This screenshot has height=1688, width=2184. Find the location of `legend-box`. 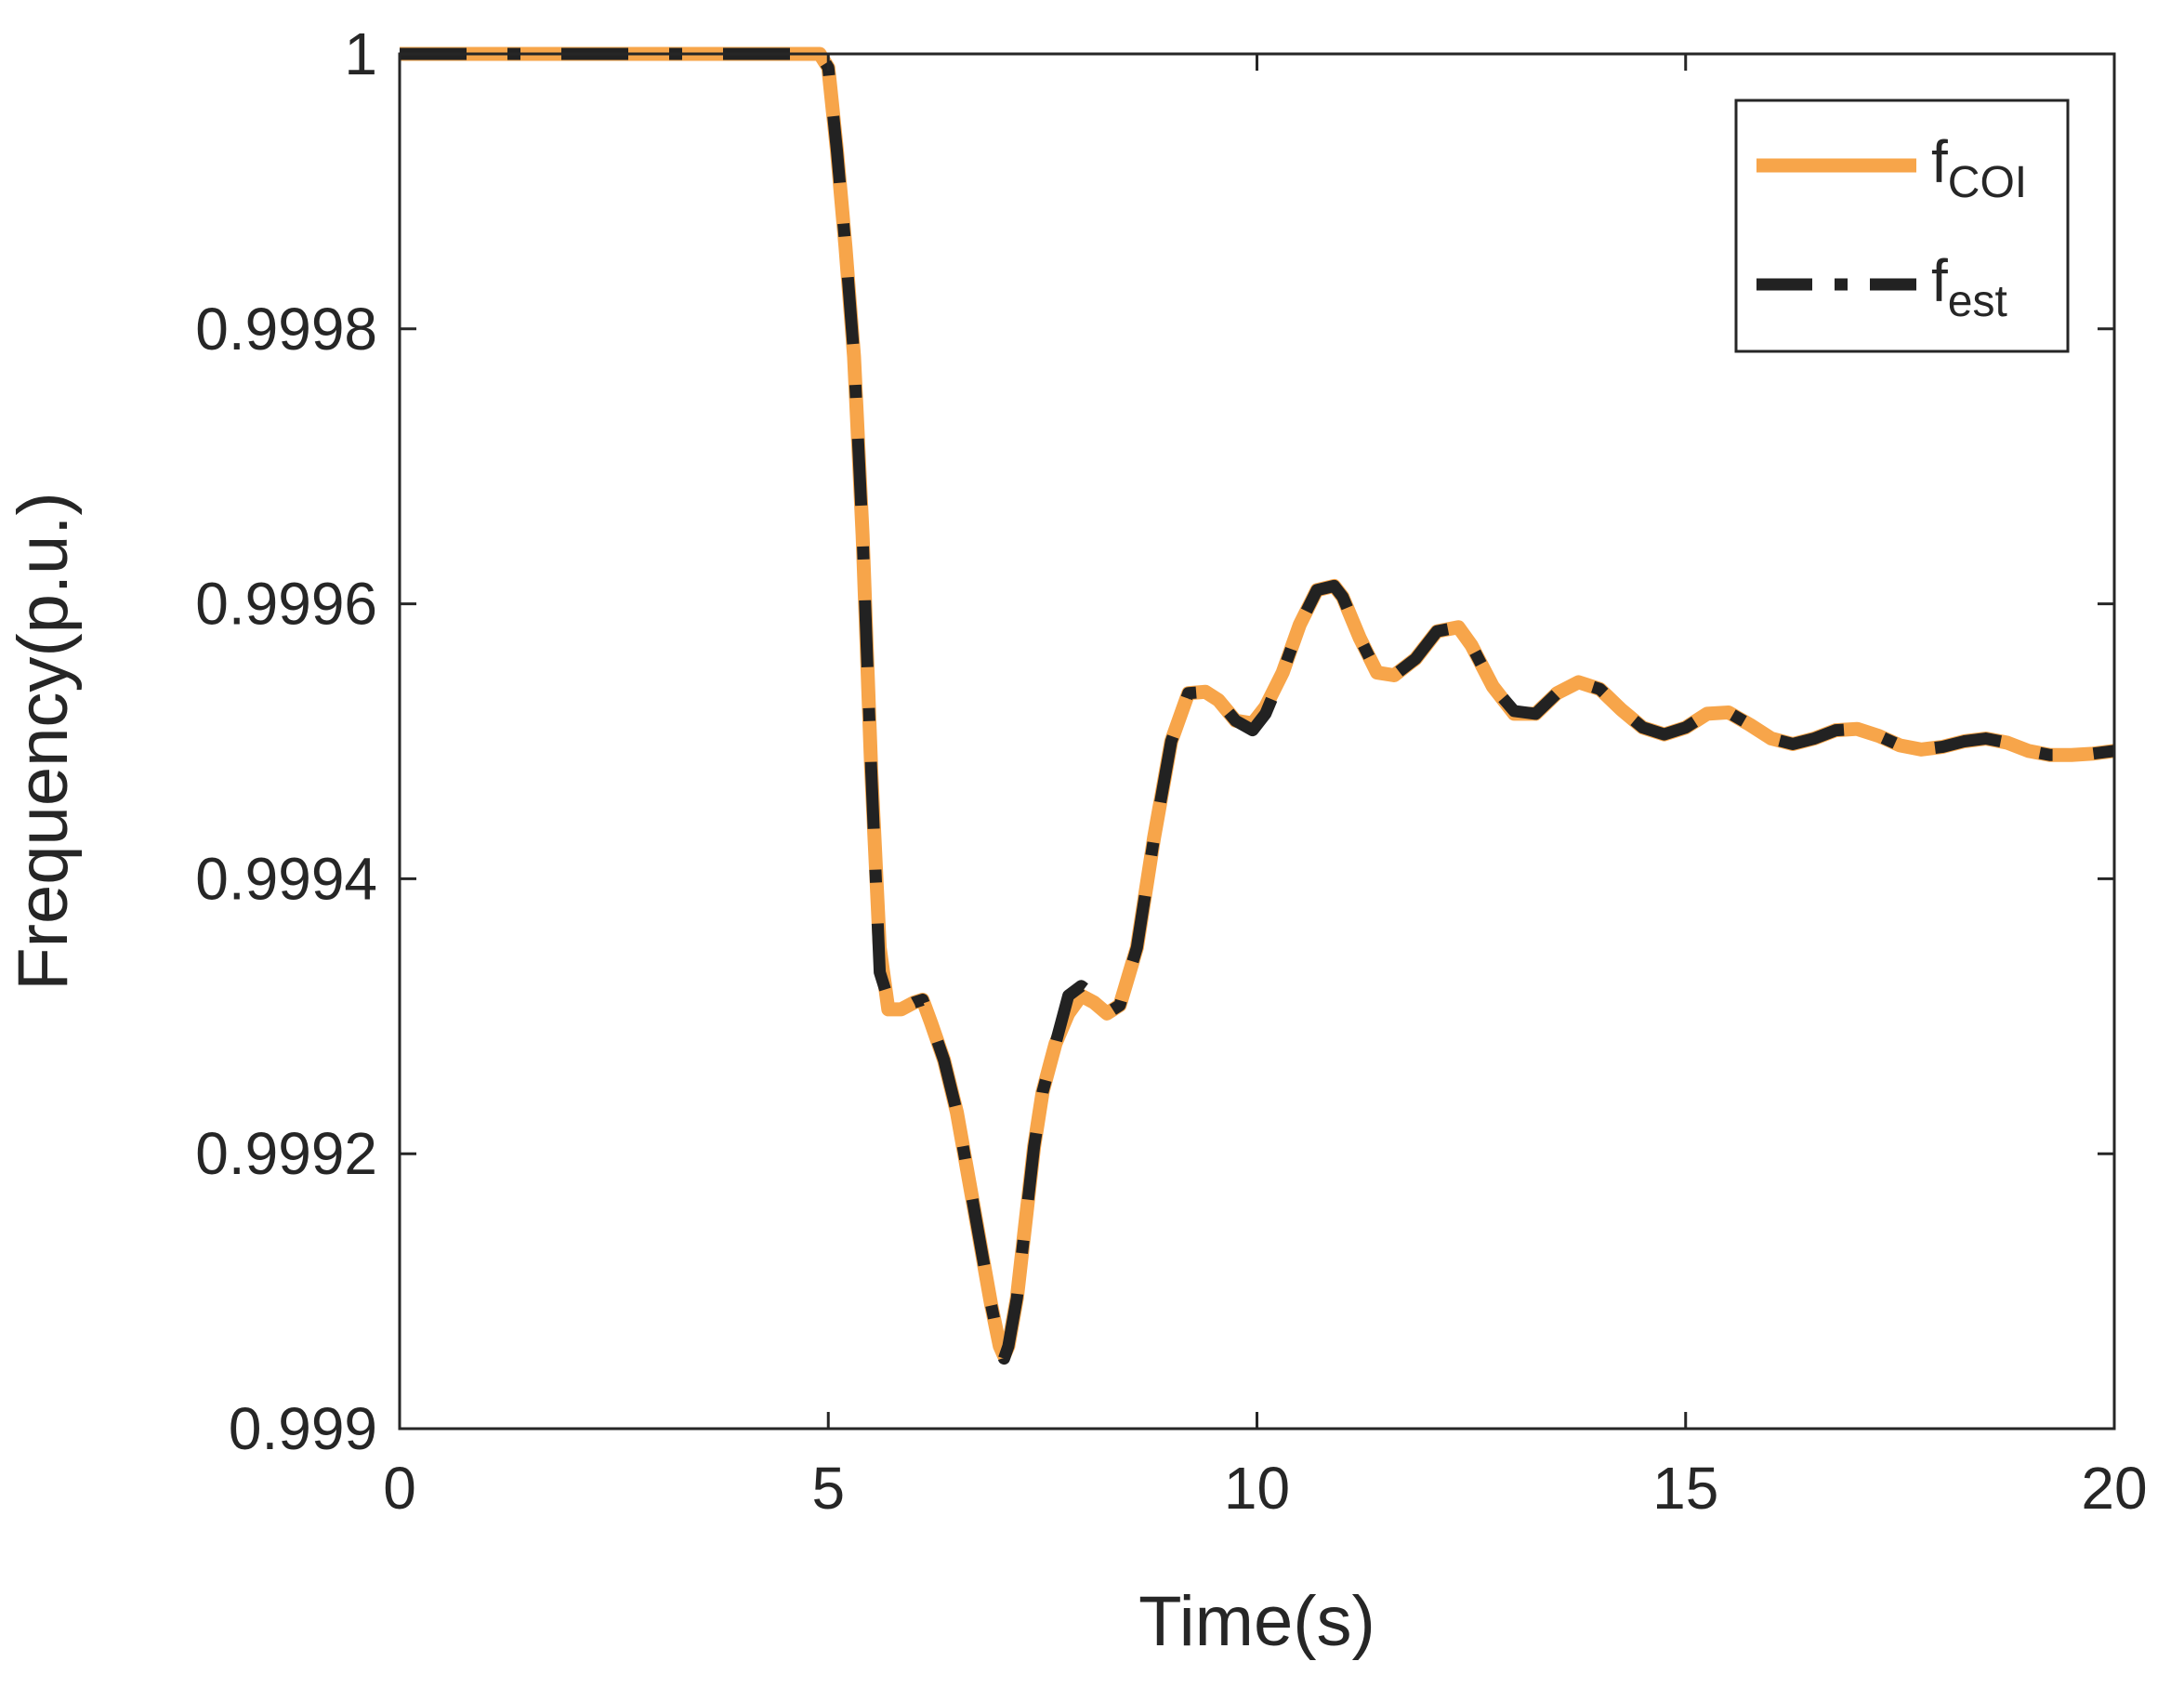

legend-box is located at coordinates (1902, 226).